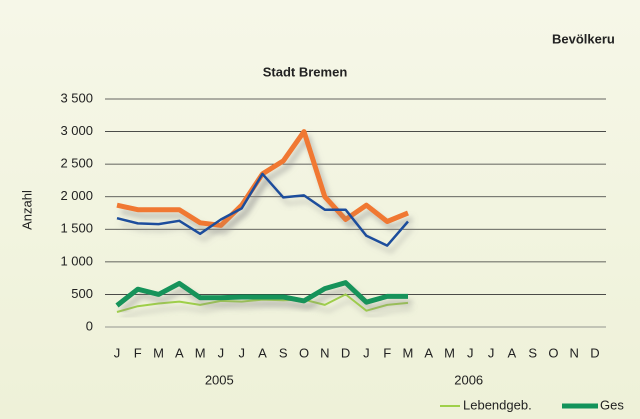  I want to click on y-tick-label: 500, so click(82, 293).